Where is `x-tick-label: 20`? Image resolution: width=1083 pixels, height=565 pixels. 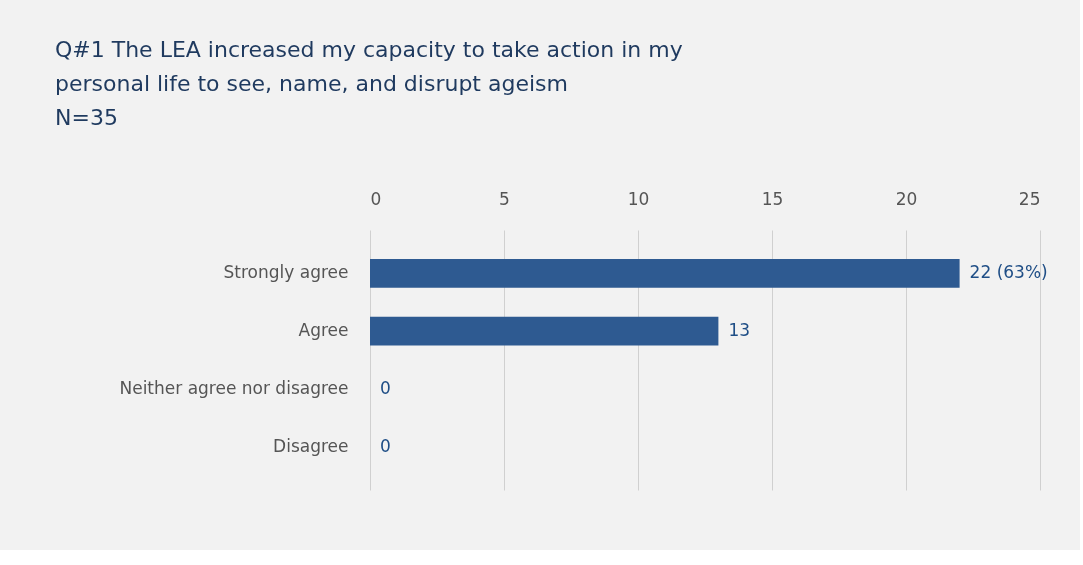
x-tick-label: 20 is located at coordinates (906, 198).